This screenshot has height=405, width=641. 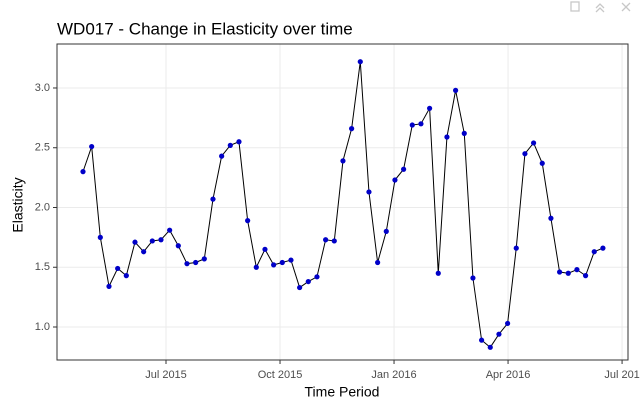 What do you see at coordinates (626, 7) in the screenshot?
I see `close-icon` at bounding box center [626, 7].